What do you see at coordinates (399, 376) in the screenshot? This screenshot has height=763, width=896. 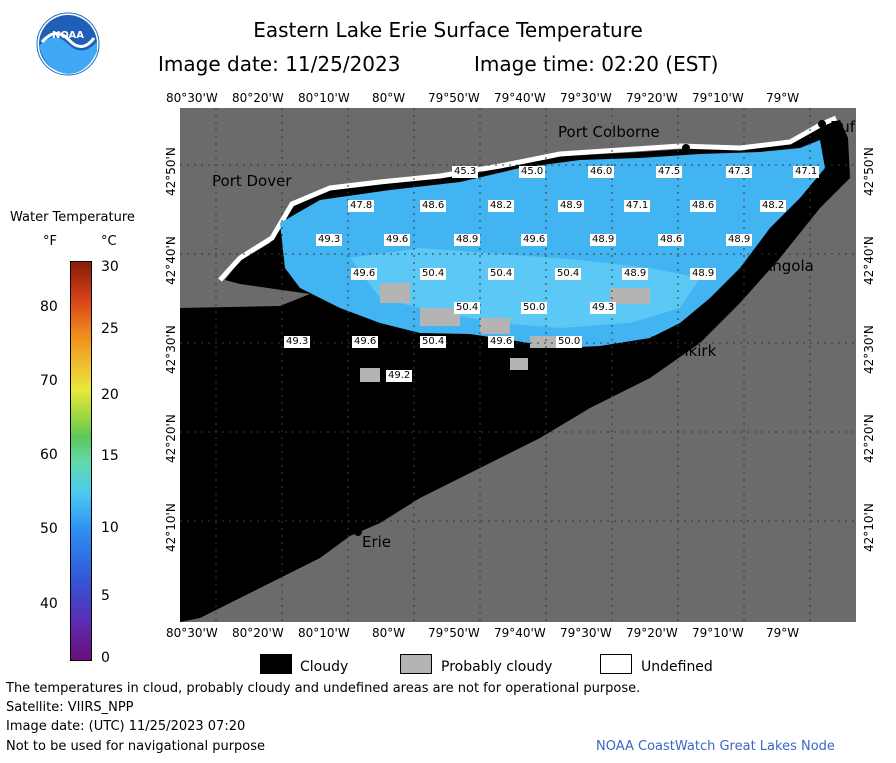 I see `temperature-label: 49.2` at bounding box center [399, 376].